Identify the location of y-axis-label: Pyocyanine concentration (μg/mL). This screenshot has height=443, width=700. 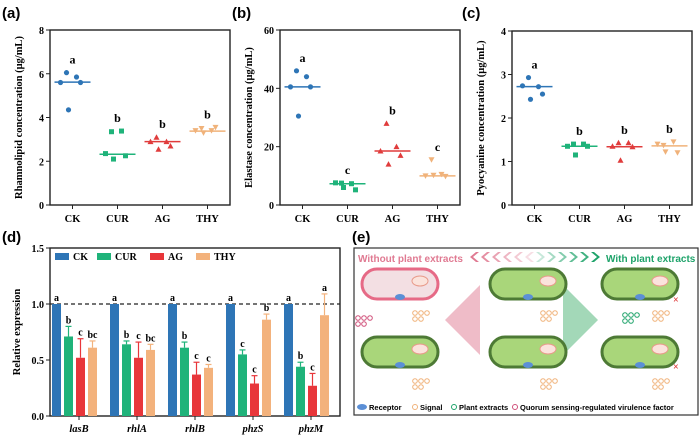
(481, 118).